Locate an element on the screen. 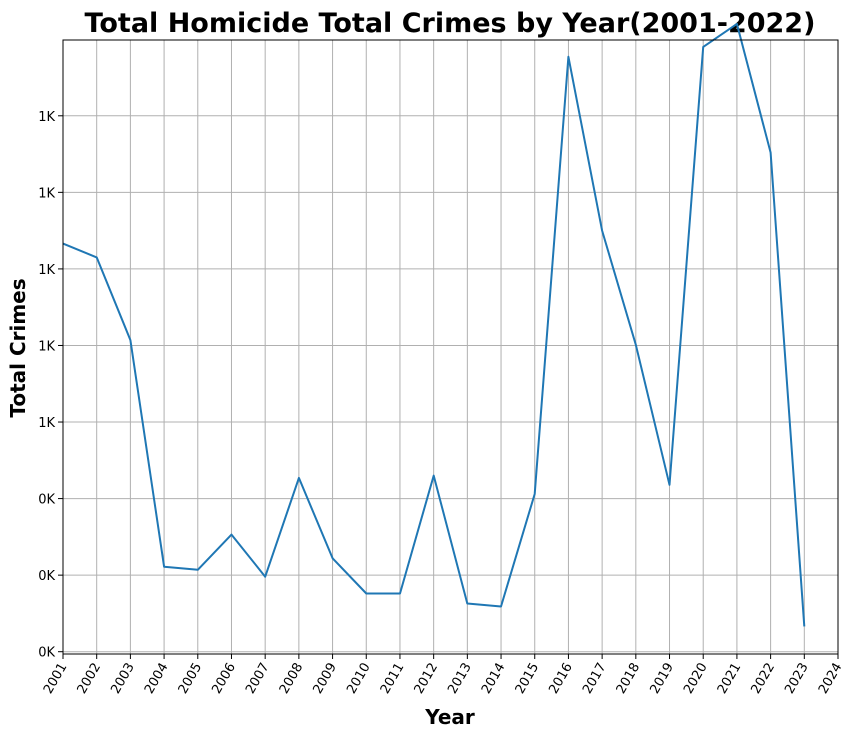  x-tick-label: 2021 is located at coordinates (730, 679).